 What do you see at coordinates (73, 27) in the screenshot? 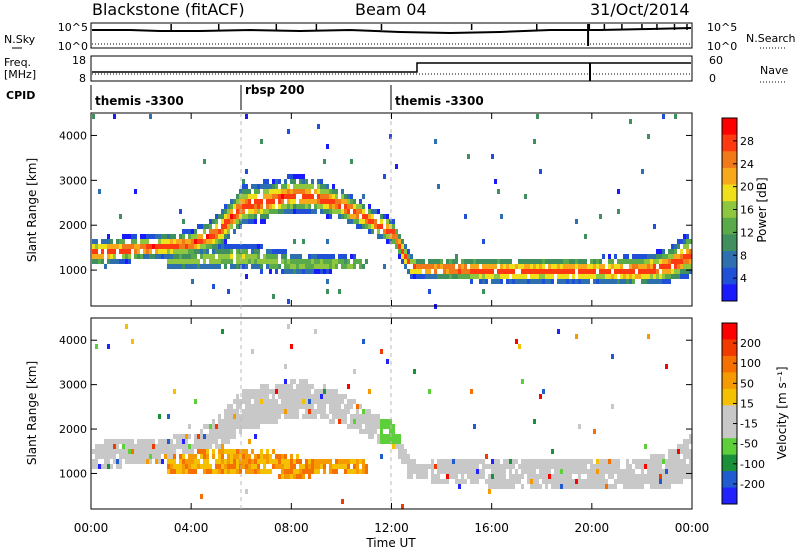
I see `nsky-tick-top: 10^5` at bounding box center [73, 27].